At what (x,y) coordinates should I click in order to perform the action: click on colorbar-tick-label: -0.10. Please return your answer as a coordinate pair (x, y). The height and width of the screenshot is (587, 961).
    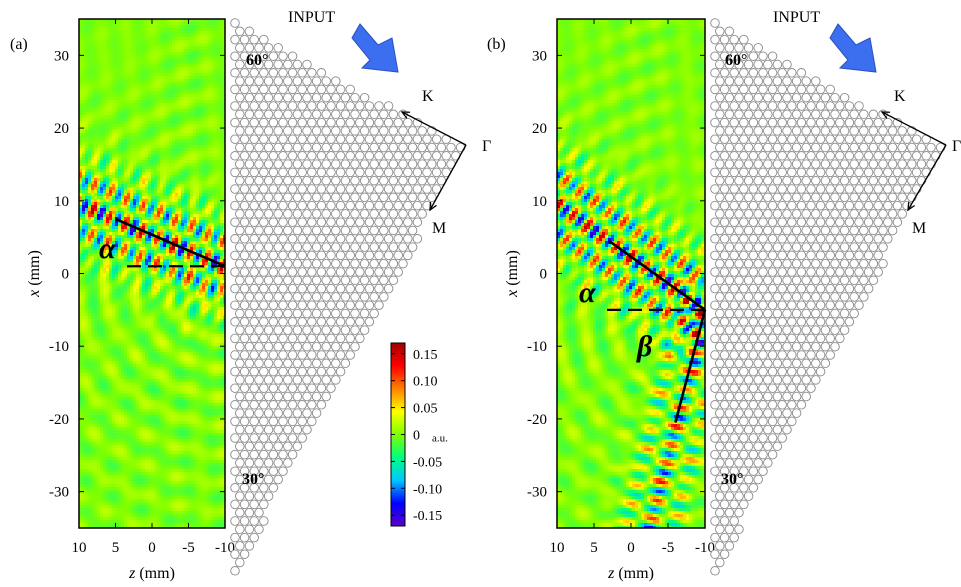
    Looking at the image, I should click on (427, 489).